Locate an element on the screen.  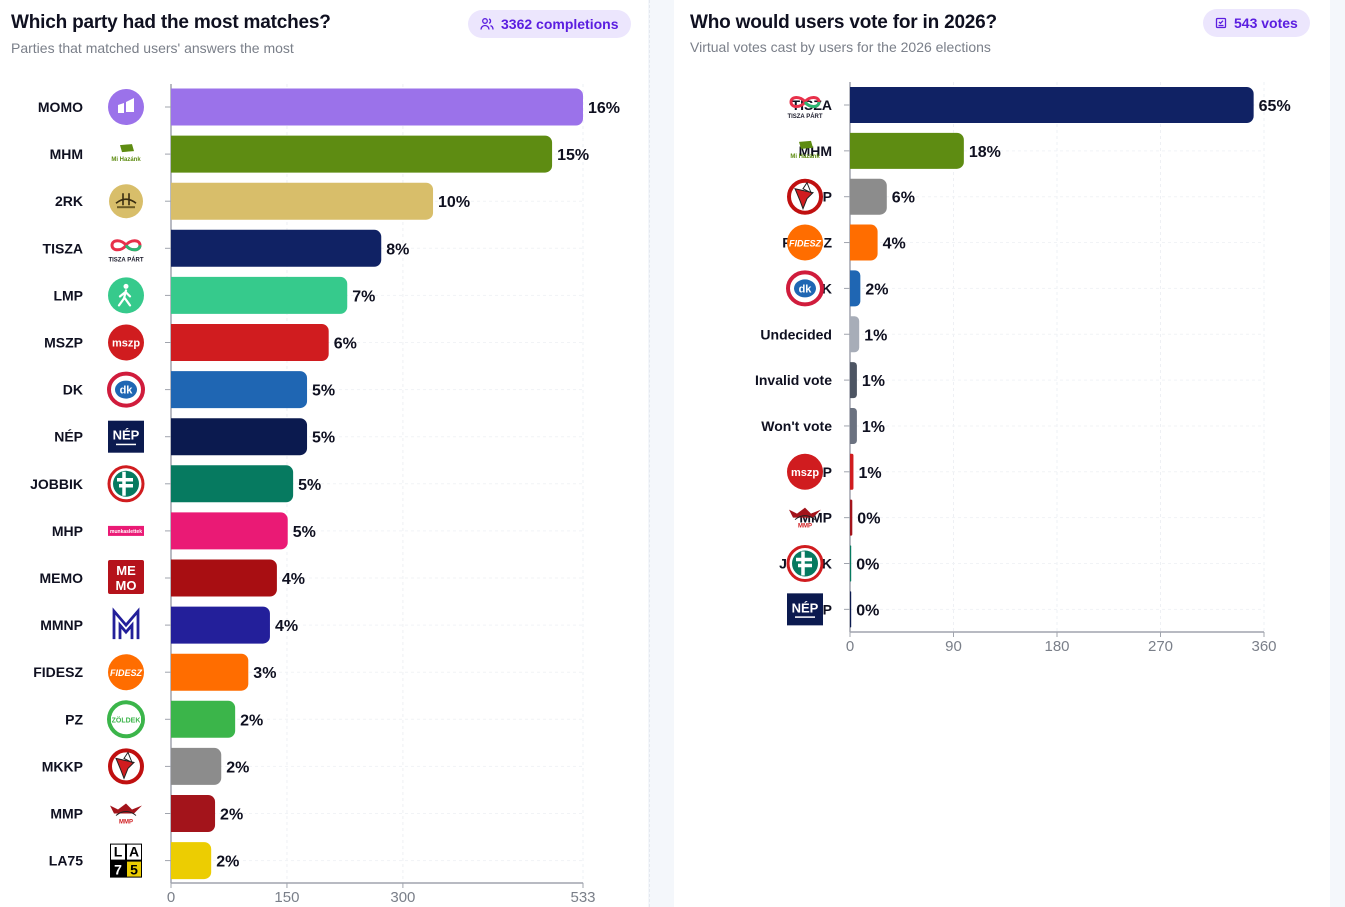
x-tick-label: 150 is located at coordinates (286, 897).